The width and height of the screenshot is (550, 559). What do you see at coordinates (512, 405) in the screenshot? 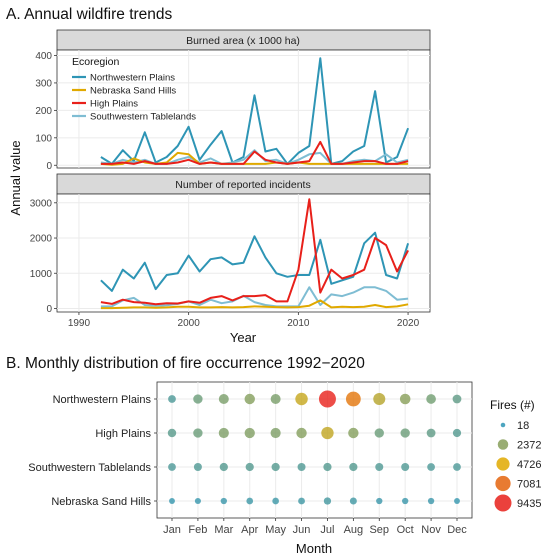
I see `size-legend-title: Fires (#)` at bounding box center [512, 405].